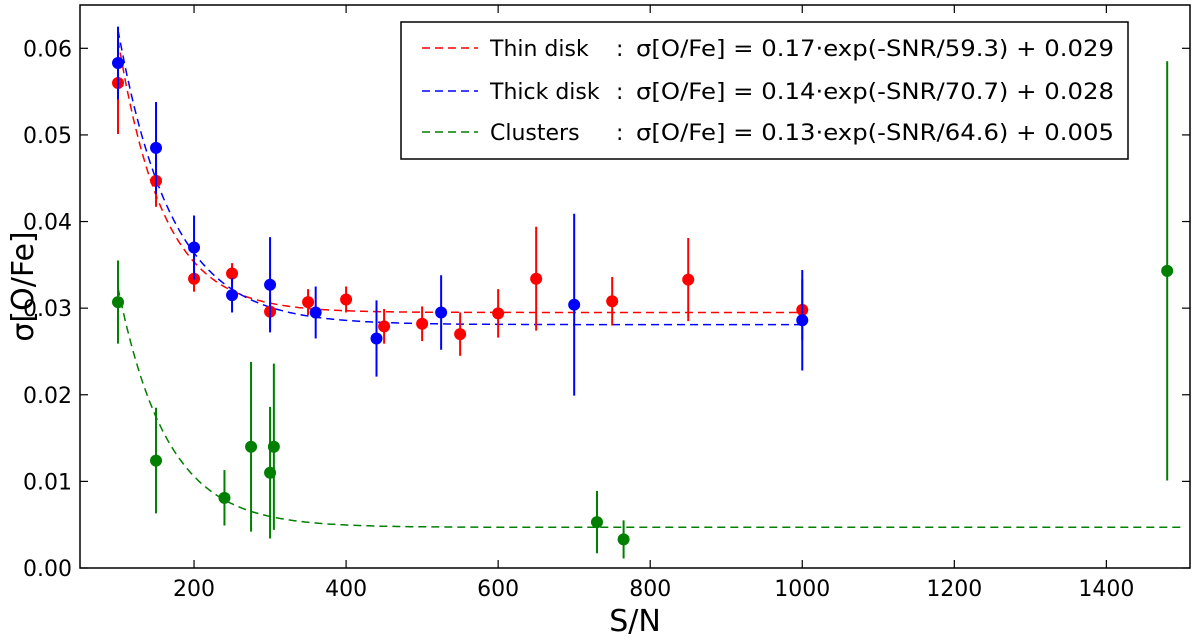 This screenshot has height=640, width=1200. I want to click on x-tick-label: 400, so click(346, 589).